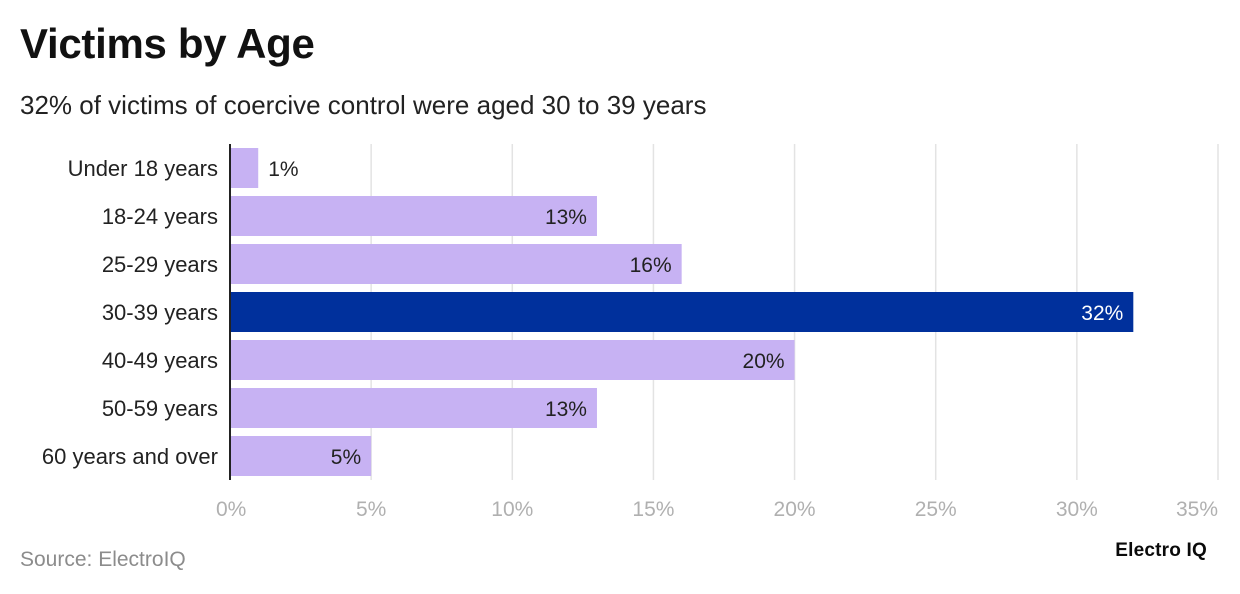 This screenshot has width=1240, height=594. Describe the element at coordinates (371, 509) in the screenshot. I see `x-tick-label: 5%` at that location.